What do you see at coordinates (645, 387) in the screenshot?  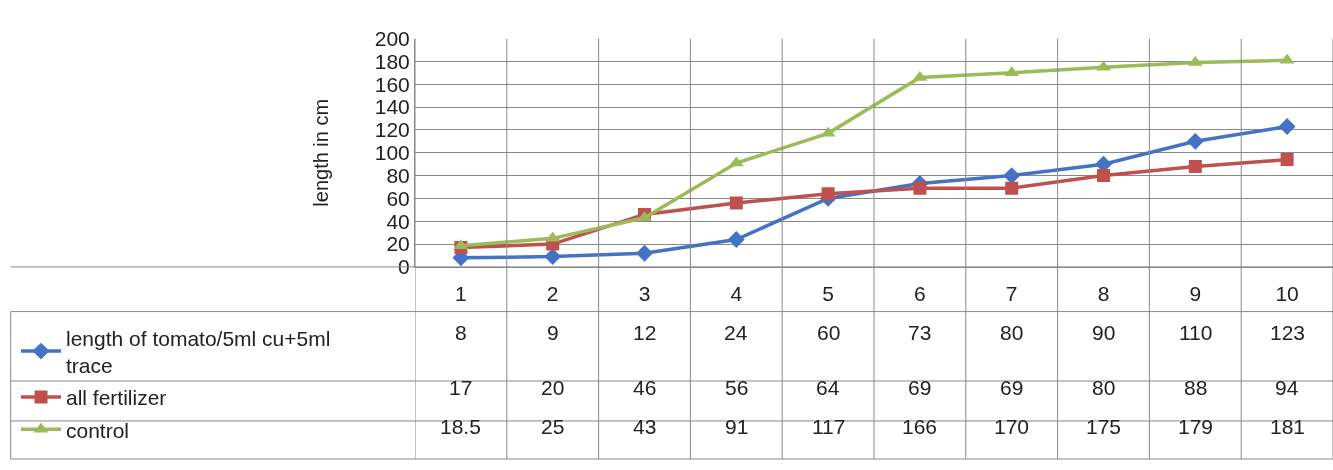 I see `data-label: 46` at bounding box center [645, 387].